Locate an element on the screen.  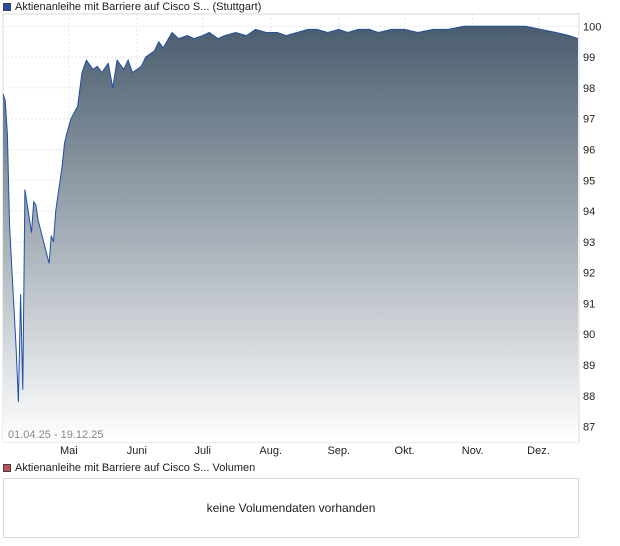
y-tick-label: 91 is located at coordinates (589, 304).